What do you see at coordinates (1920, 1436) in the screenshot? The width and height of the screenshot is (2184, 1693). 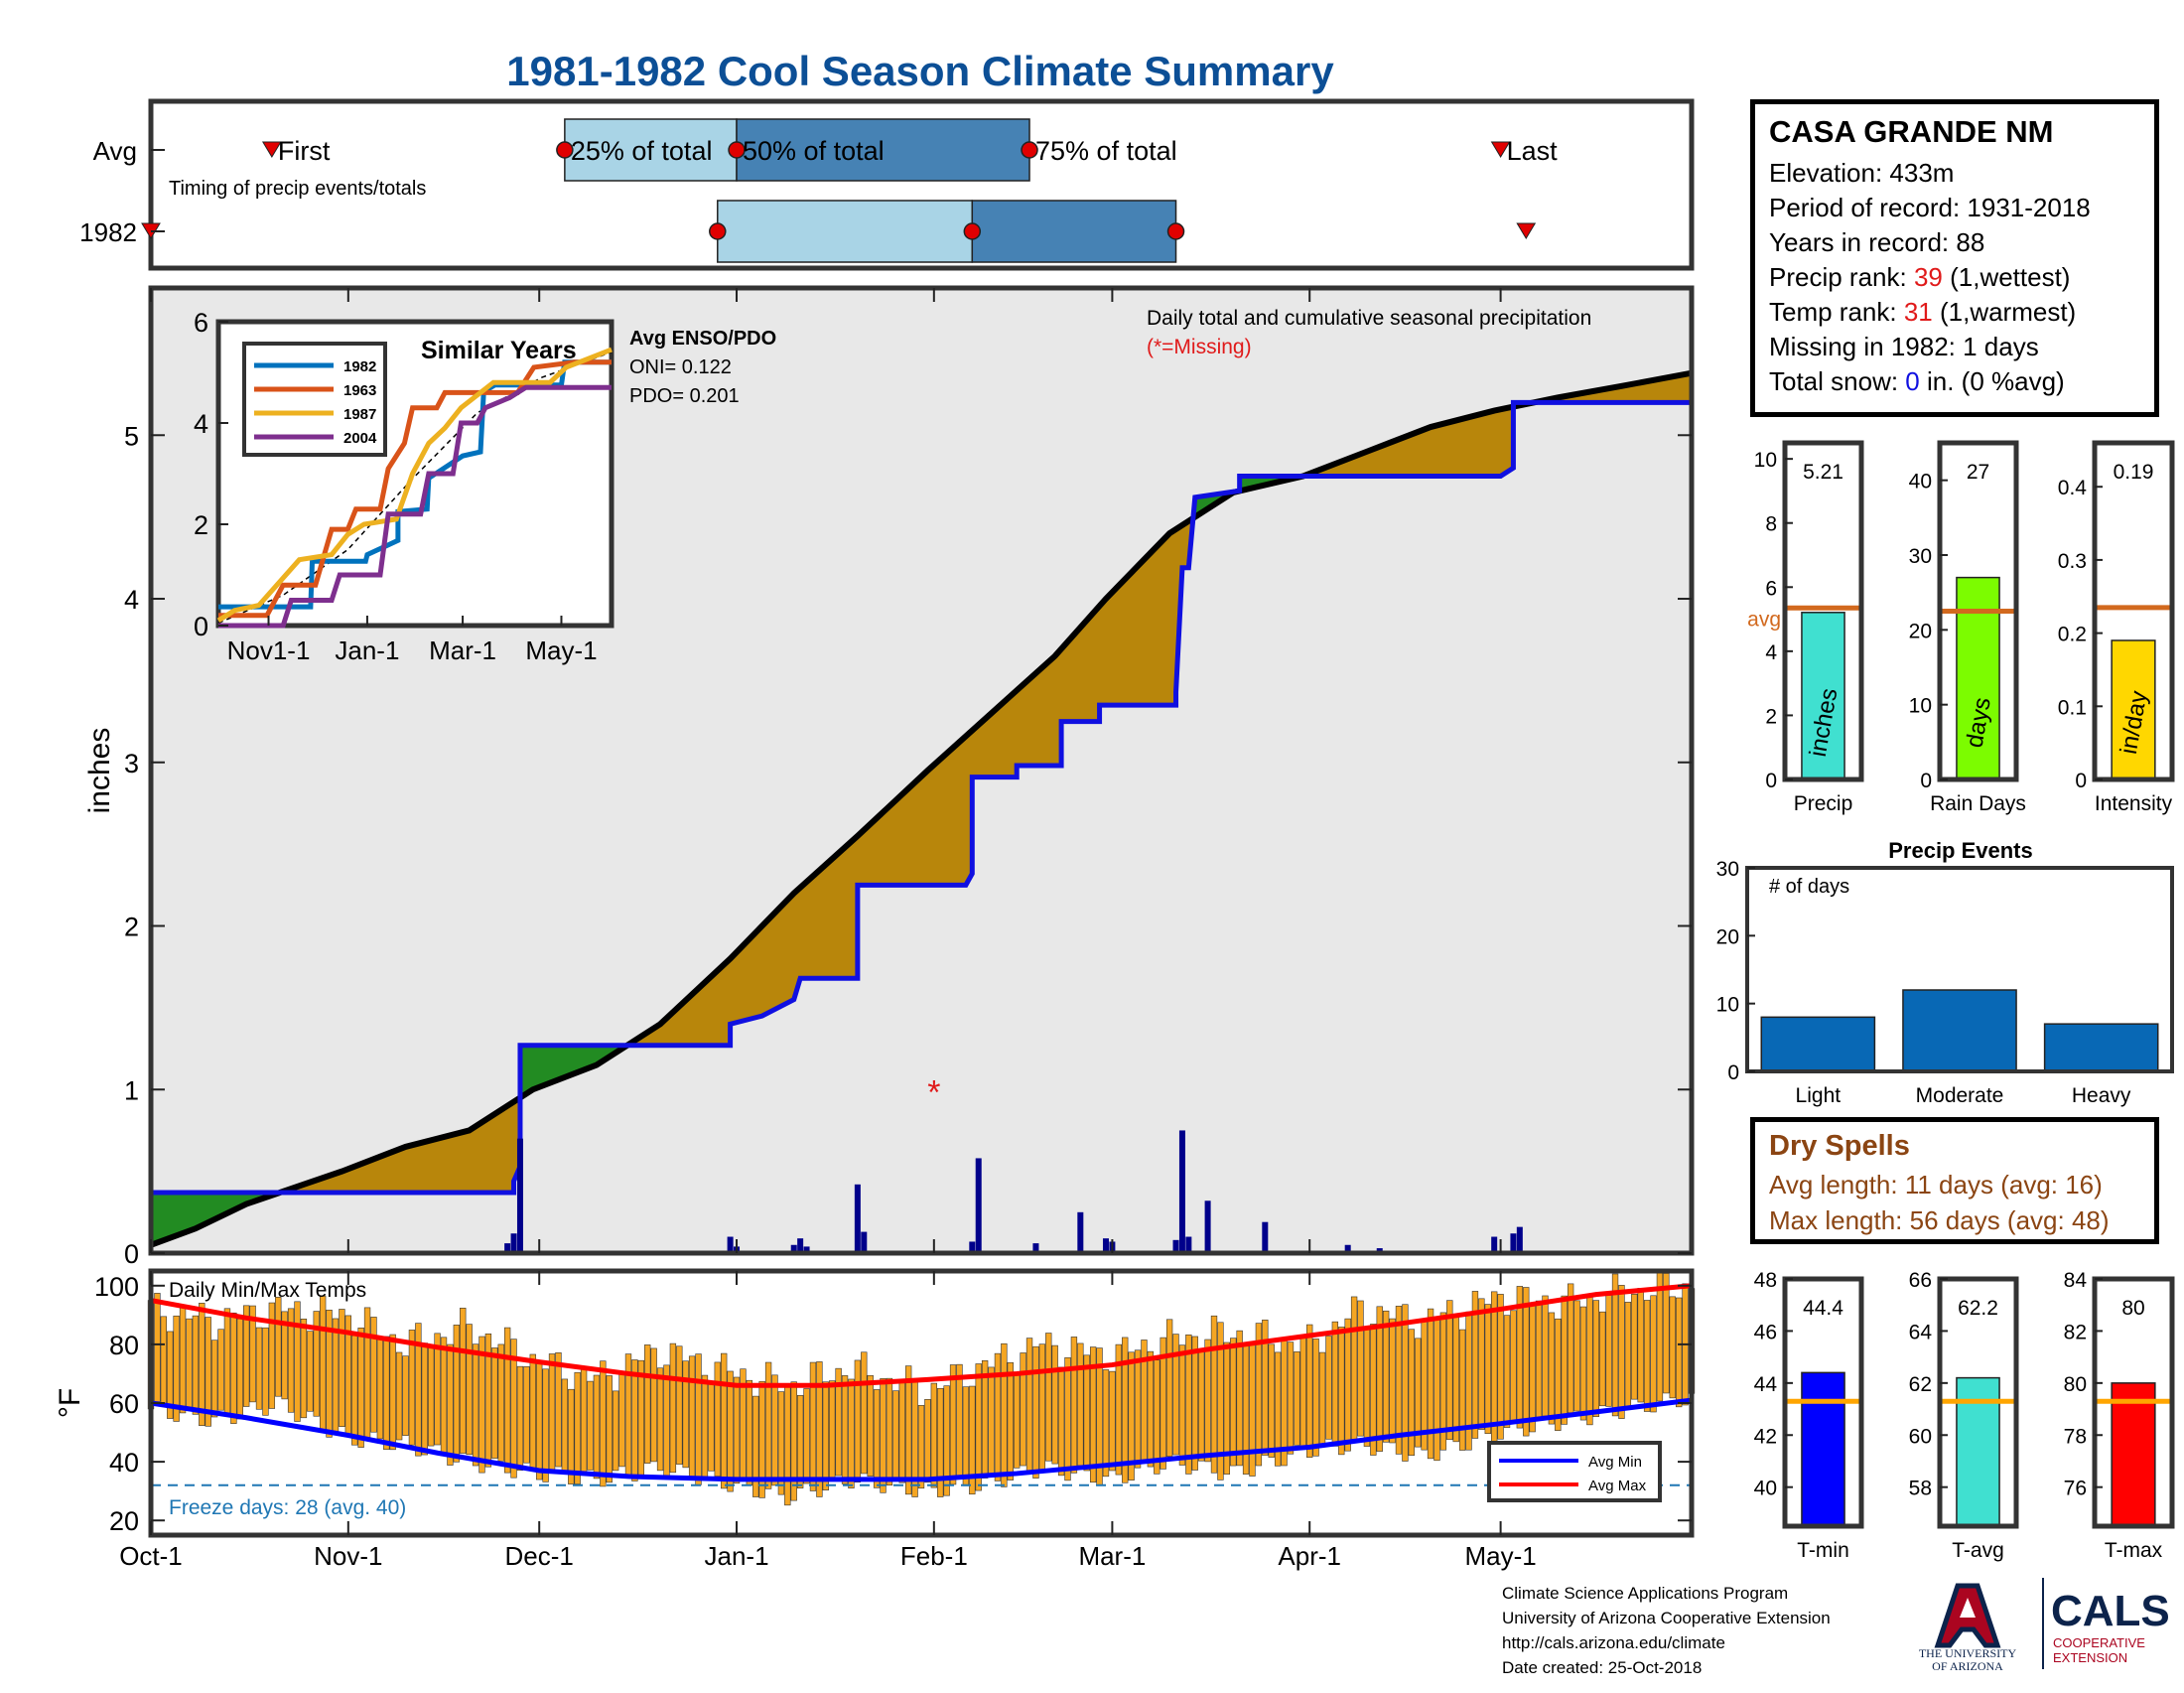 I see `t-avg-ytick-label-60: 60` at bounding box center [1920, 1436].